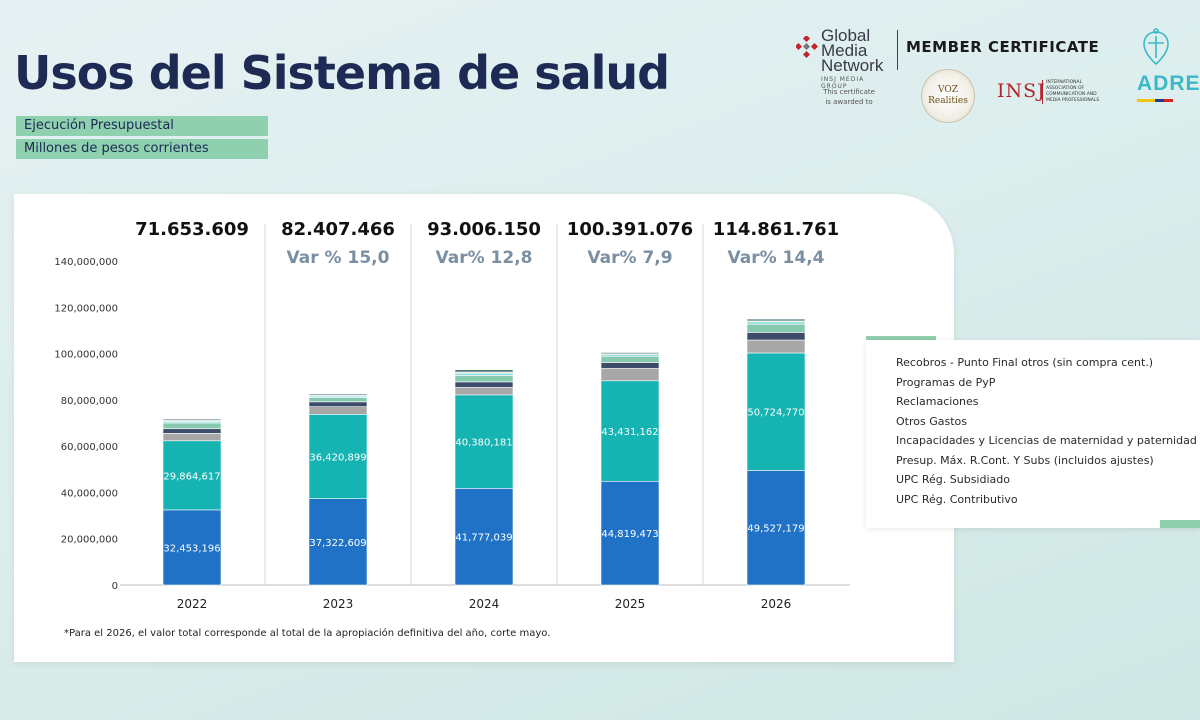  I want to click on data-label-contributivo: 44,819,473, so click(629, 534).